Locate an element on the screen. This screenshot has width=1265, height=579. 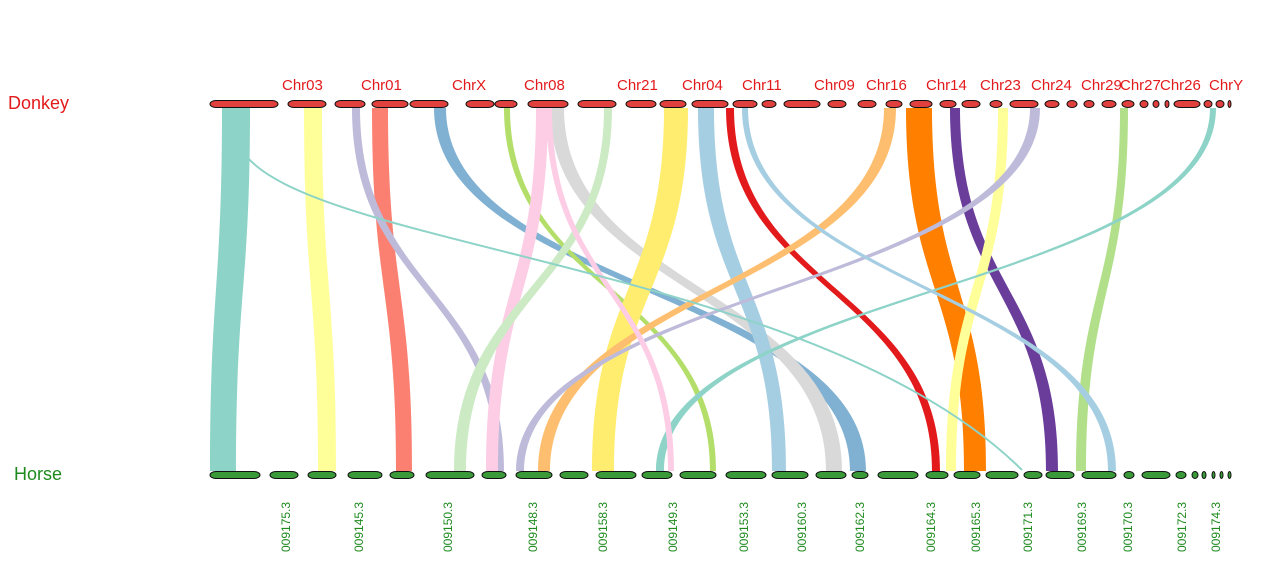
horse-chromosome-label: 009145.3 is located at coordinates (359, 527).